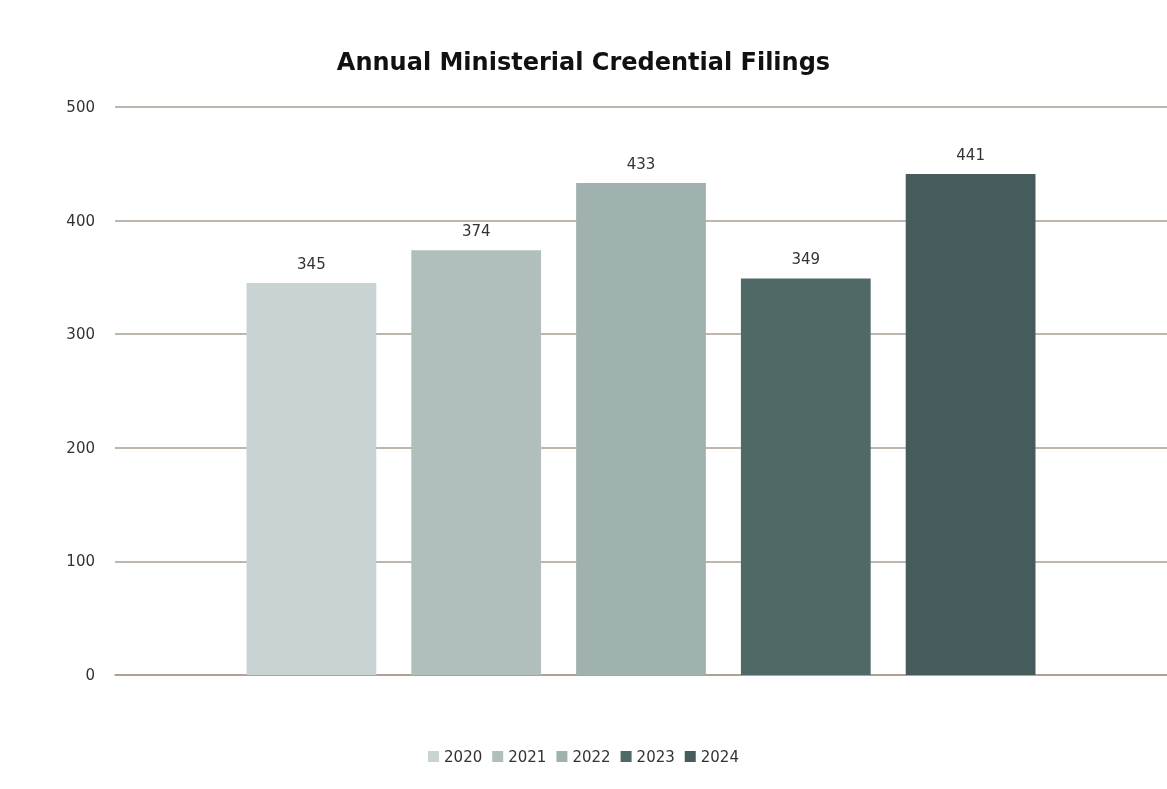 The height and width of the screenshot is (789, 1167). What do you see at coordinates (527, 756) in the screenshot?
I see `legend-label: 2021` at bounding box center [527, 756].